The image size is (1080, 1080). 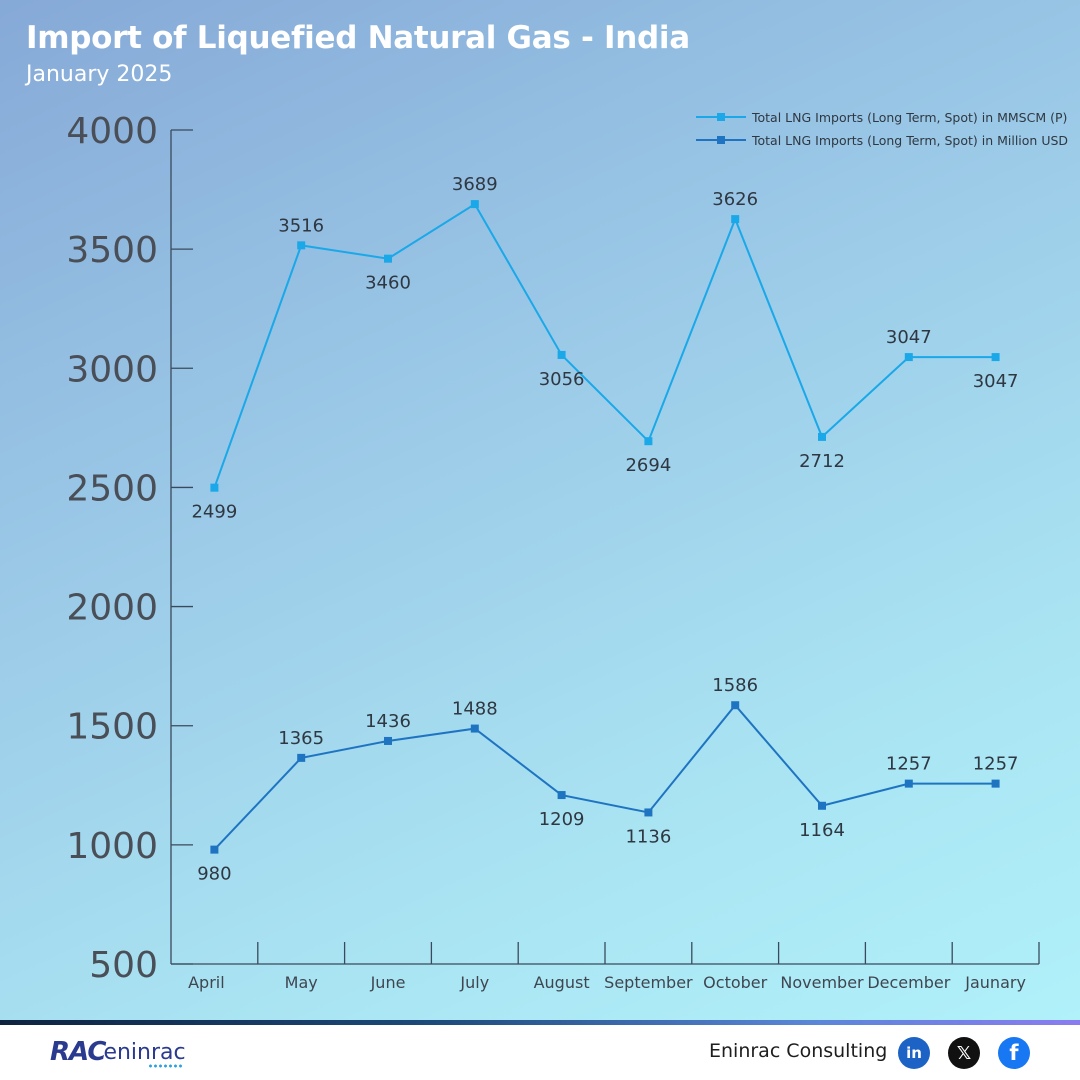 I want to click on y-tick-label-2000: 2000, so click(x=112, y=608).